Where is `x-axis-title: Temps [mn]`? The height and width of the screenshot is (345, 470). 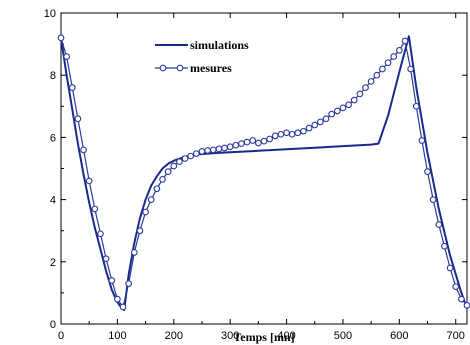 x-axis-title: Temps [mn] is located at coordinates (263, 337).